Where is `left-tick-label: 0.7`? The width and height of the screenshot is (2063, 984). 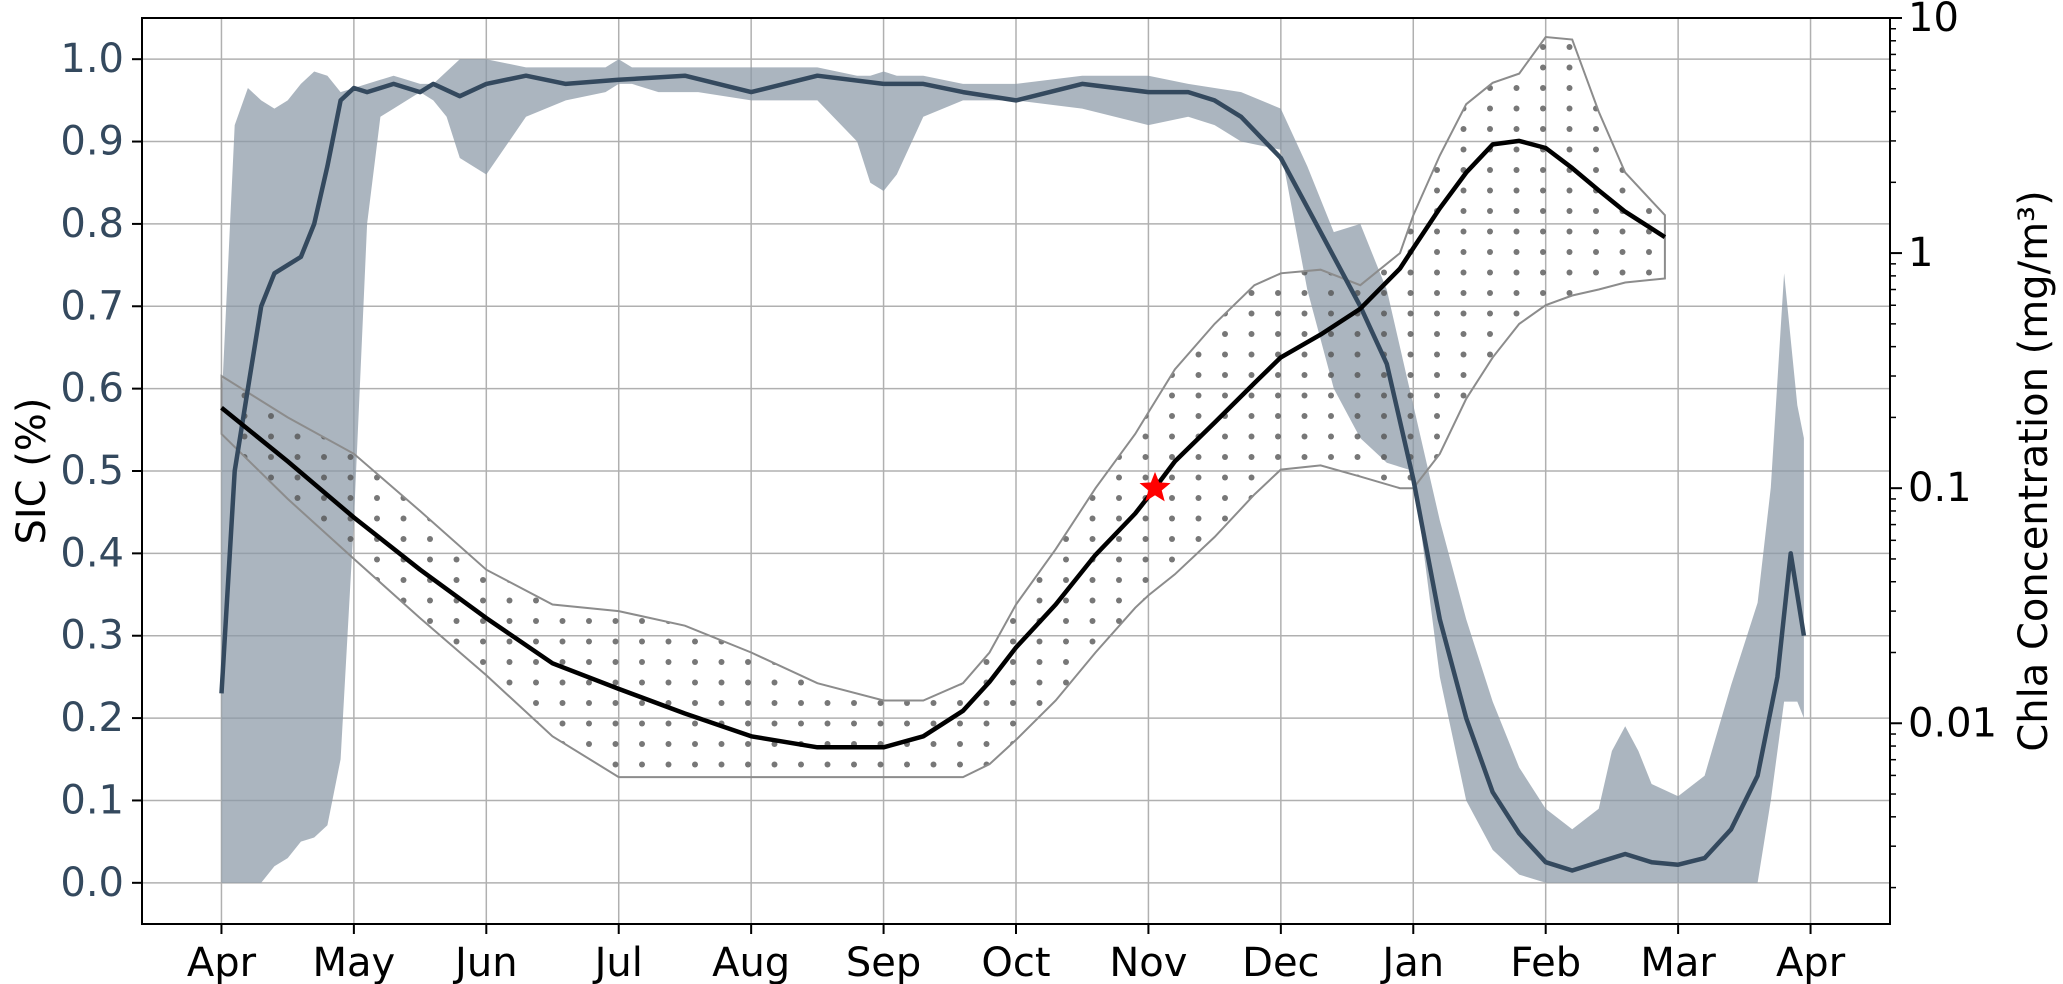
left-tick-label: 0.7 is located at coordinates (92, 306).